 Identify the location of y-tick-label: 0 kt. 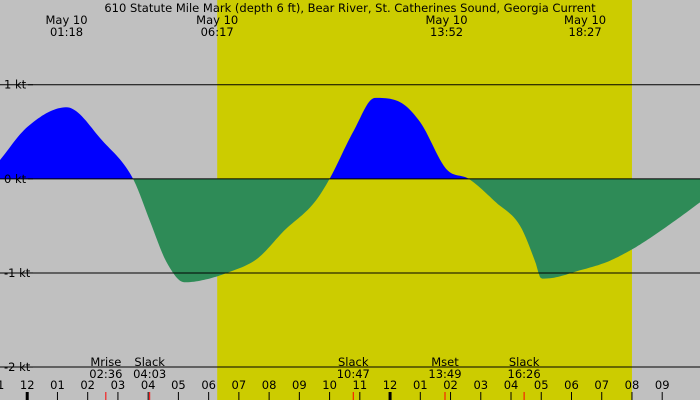
(15, 179).